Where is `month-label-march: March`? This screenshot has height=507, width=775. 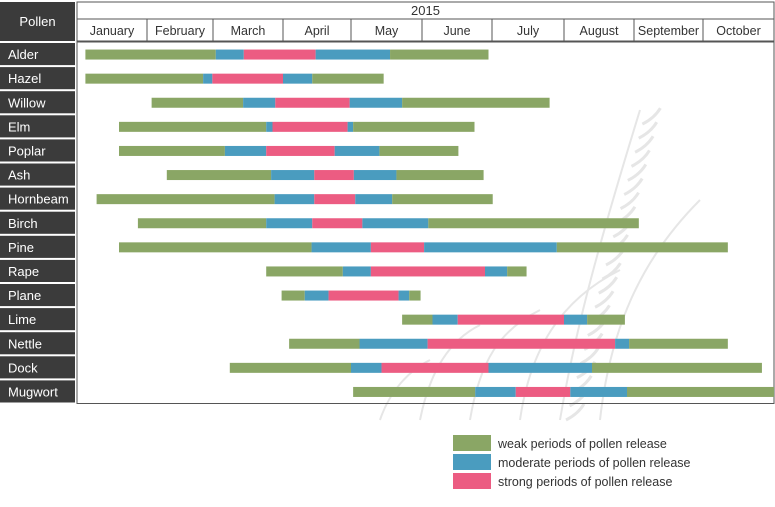
month-label-march: March is located at coordinates (248, 31).